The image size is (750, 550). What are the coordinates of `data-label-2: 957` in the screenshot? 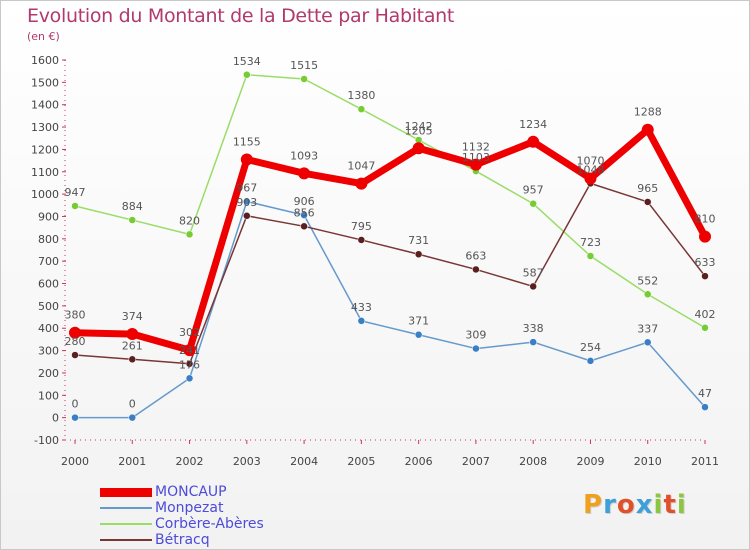 It's located at (533, 190).